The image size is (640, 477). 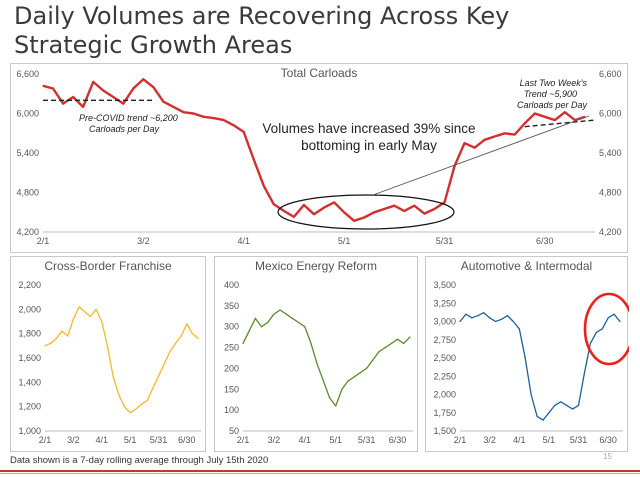 What do you see at coordinates (344, 241) in the screenshot?
I see `x-tick-label: 5/1` at bounding box center [344, 241].